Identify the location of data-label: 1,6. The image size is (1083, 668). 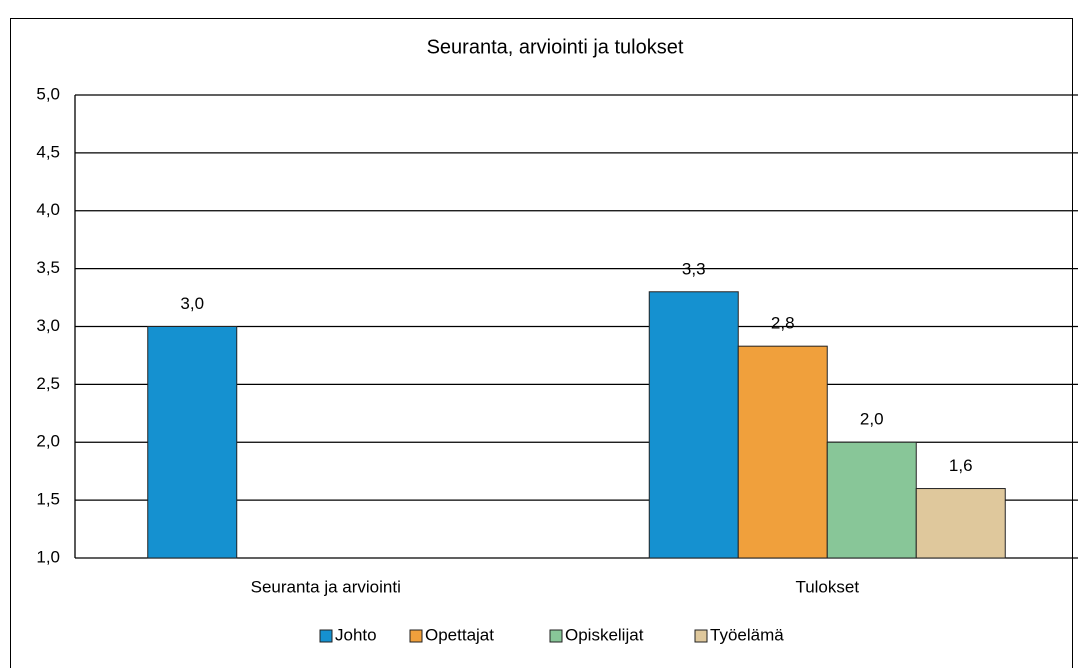
(961, 465).